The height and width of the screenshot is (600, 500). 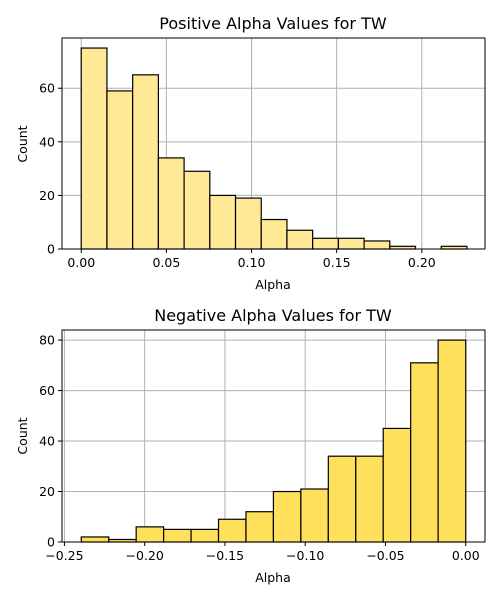 What do you see at coordinates (337, 262) in the screenshot?
I see `x-tick-label: 0.15` at bounding box center [337, 262].